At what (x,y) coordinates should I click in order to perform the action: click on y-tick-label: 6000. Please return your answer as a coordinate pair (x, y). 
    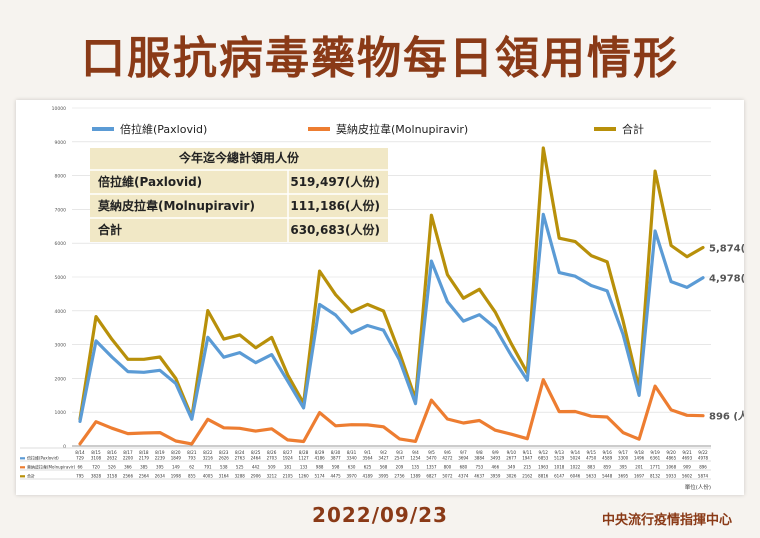
    Looking at the image, I should click on (61, 244).